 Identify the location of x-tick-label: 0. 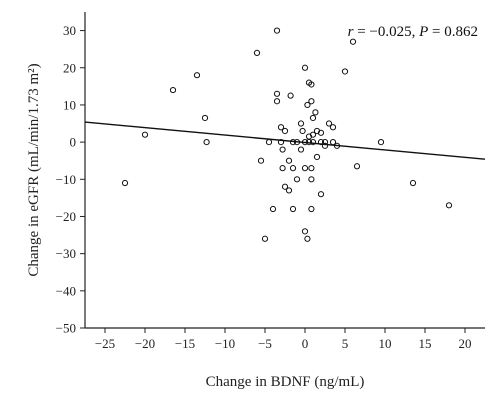
(305, 343).